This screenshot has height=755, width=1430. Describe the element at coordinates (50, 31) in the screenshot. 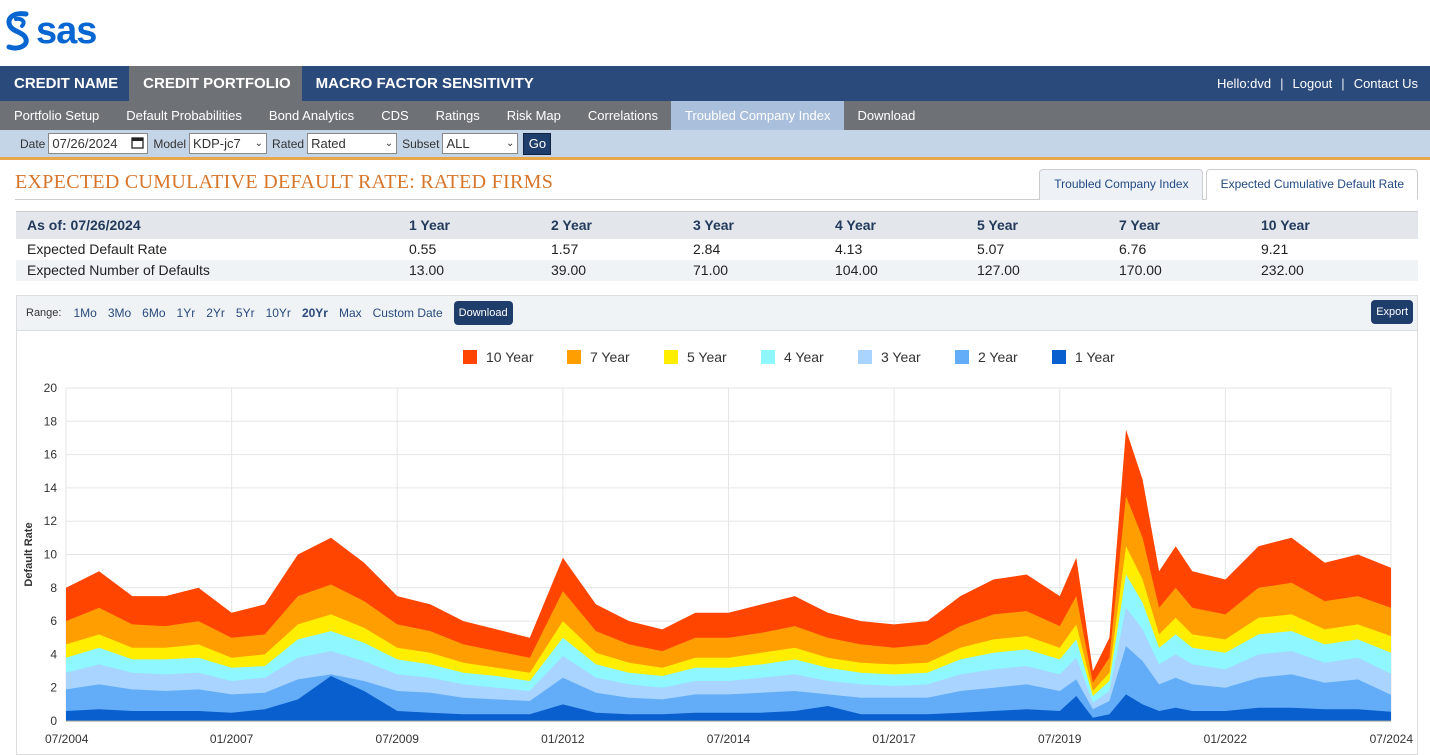

I see `sas-logo: sas` at that location.